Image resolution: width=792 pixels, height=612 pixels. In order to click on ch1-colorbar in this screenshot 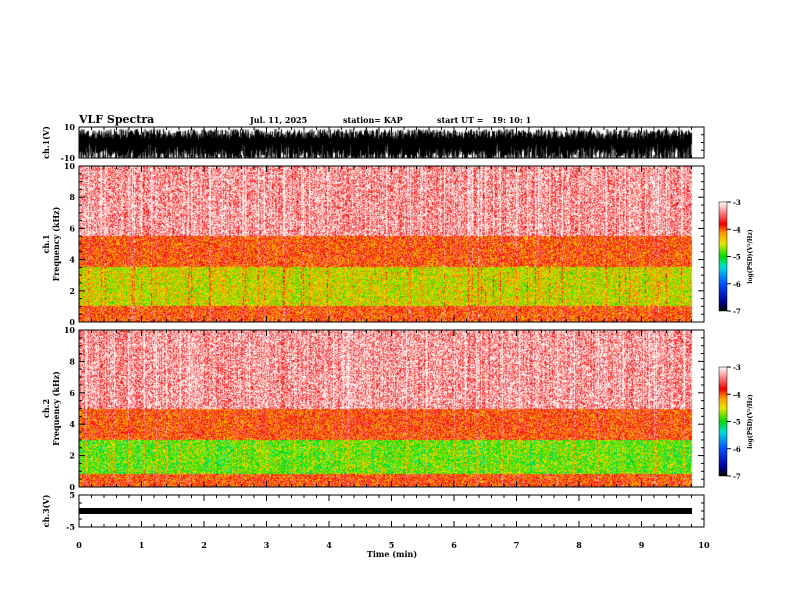, I will do `click(723, 256)`.